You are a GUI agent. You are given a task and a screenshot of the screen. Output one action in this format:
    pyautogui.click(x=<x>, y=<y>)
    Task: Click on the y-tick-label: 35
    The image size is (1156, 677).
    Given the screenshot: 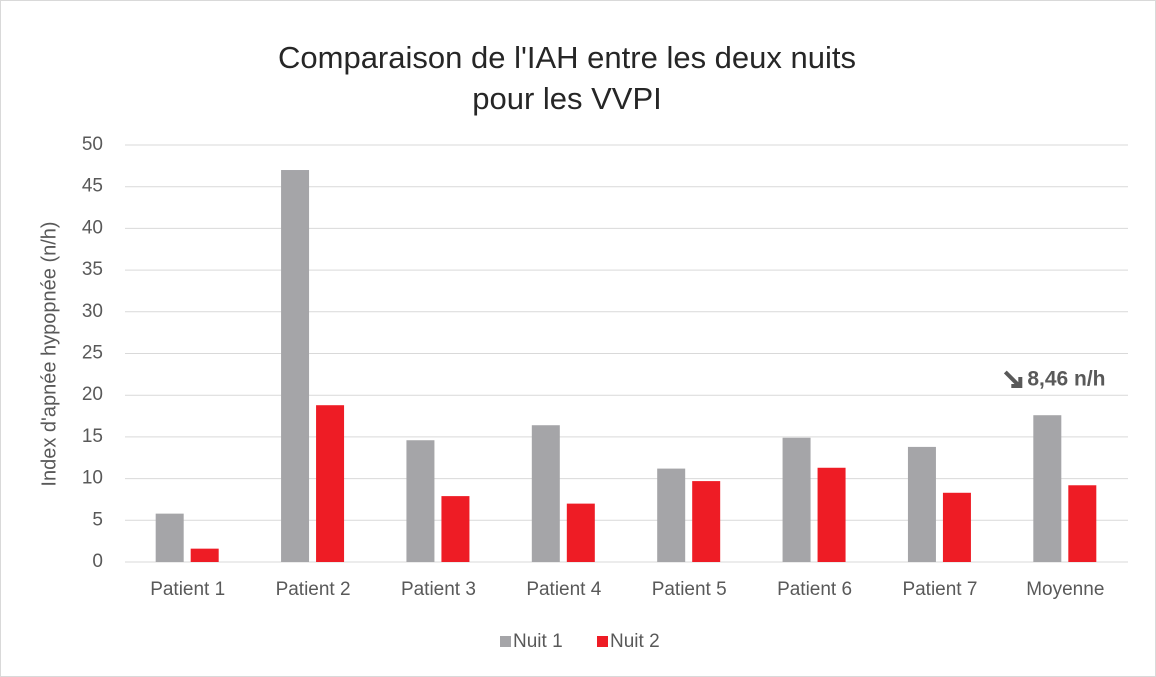 What is the action you would take?
    pyautogui.click(x=92, y=269)
    